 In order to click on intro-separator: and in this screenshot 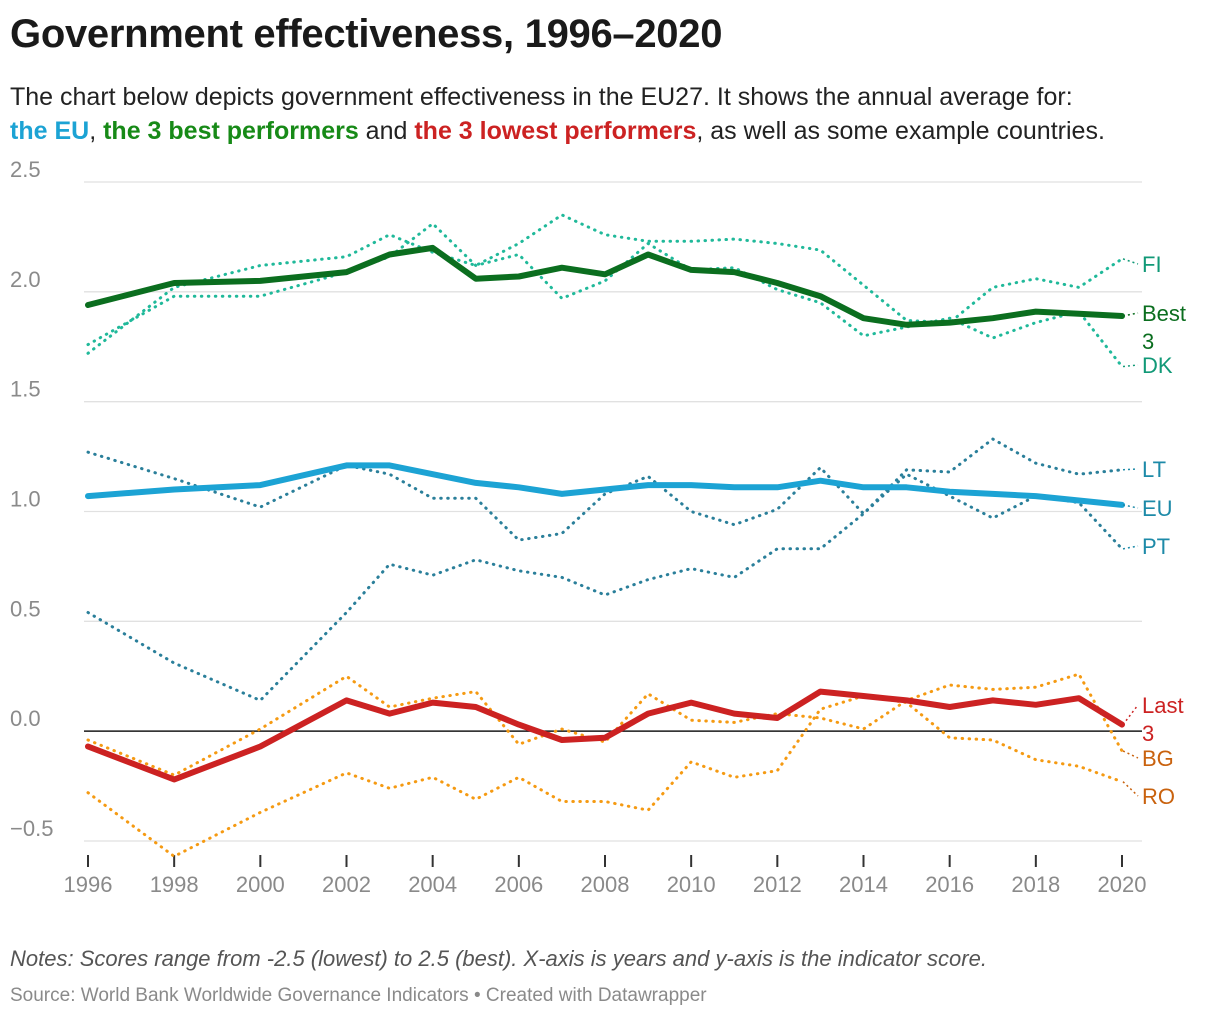, I will do `click(386, 131)`.